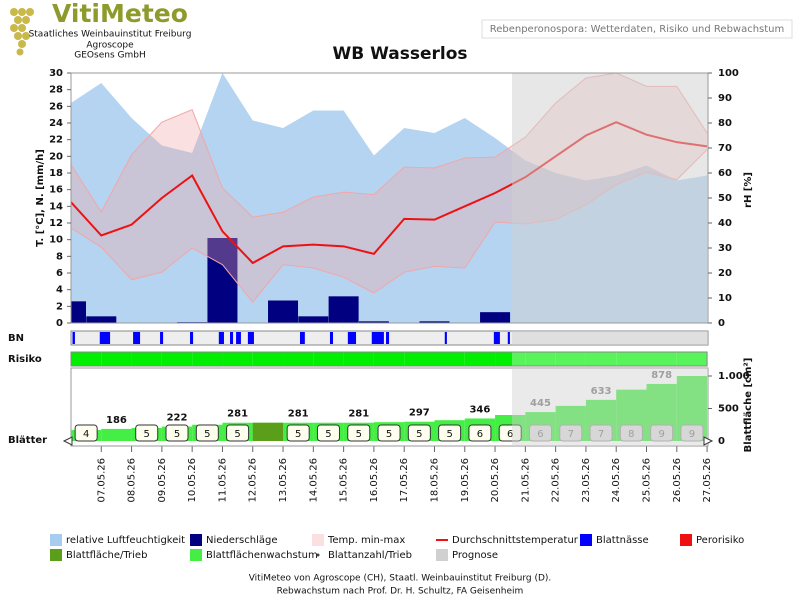  What do you see at coordinates (344, 480) in the screenshot?
I see `x-tick-label: 15.05.26` at bounding box center [344, 480].